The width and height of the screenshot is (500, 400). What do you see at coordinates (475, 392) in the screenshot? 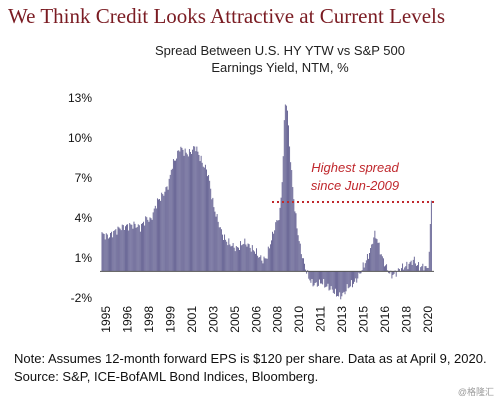
I see `watermark: @格隆汇` at bounding box center [475, 392].